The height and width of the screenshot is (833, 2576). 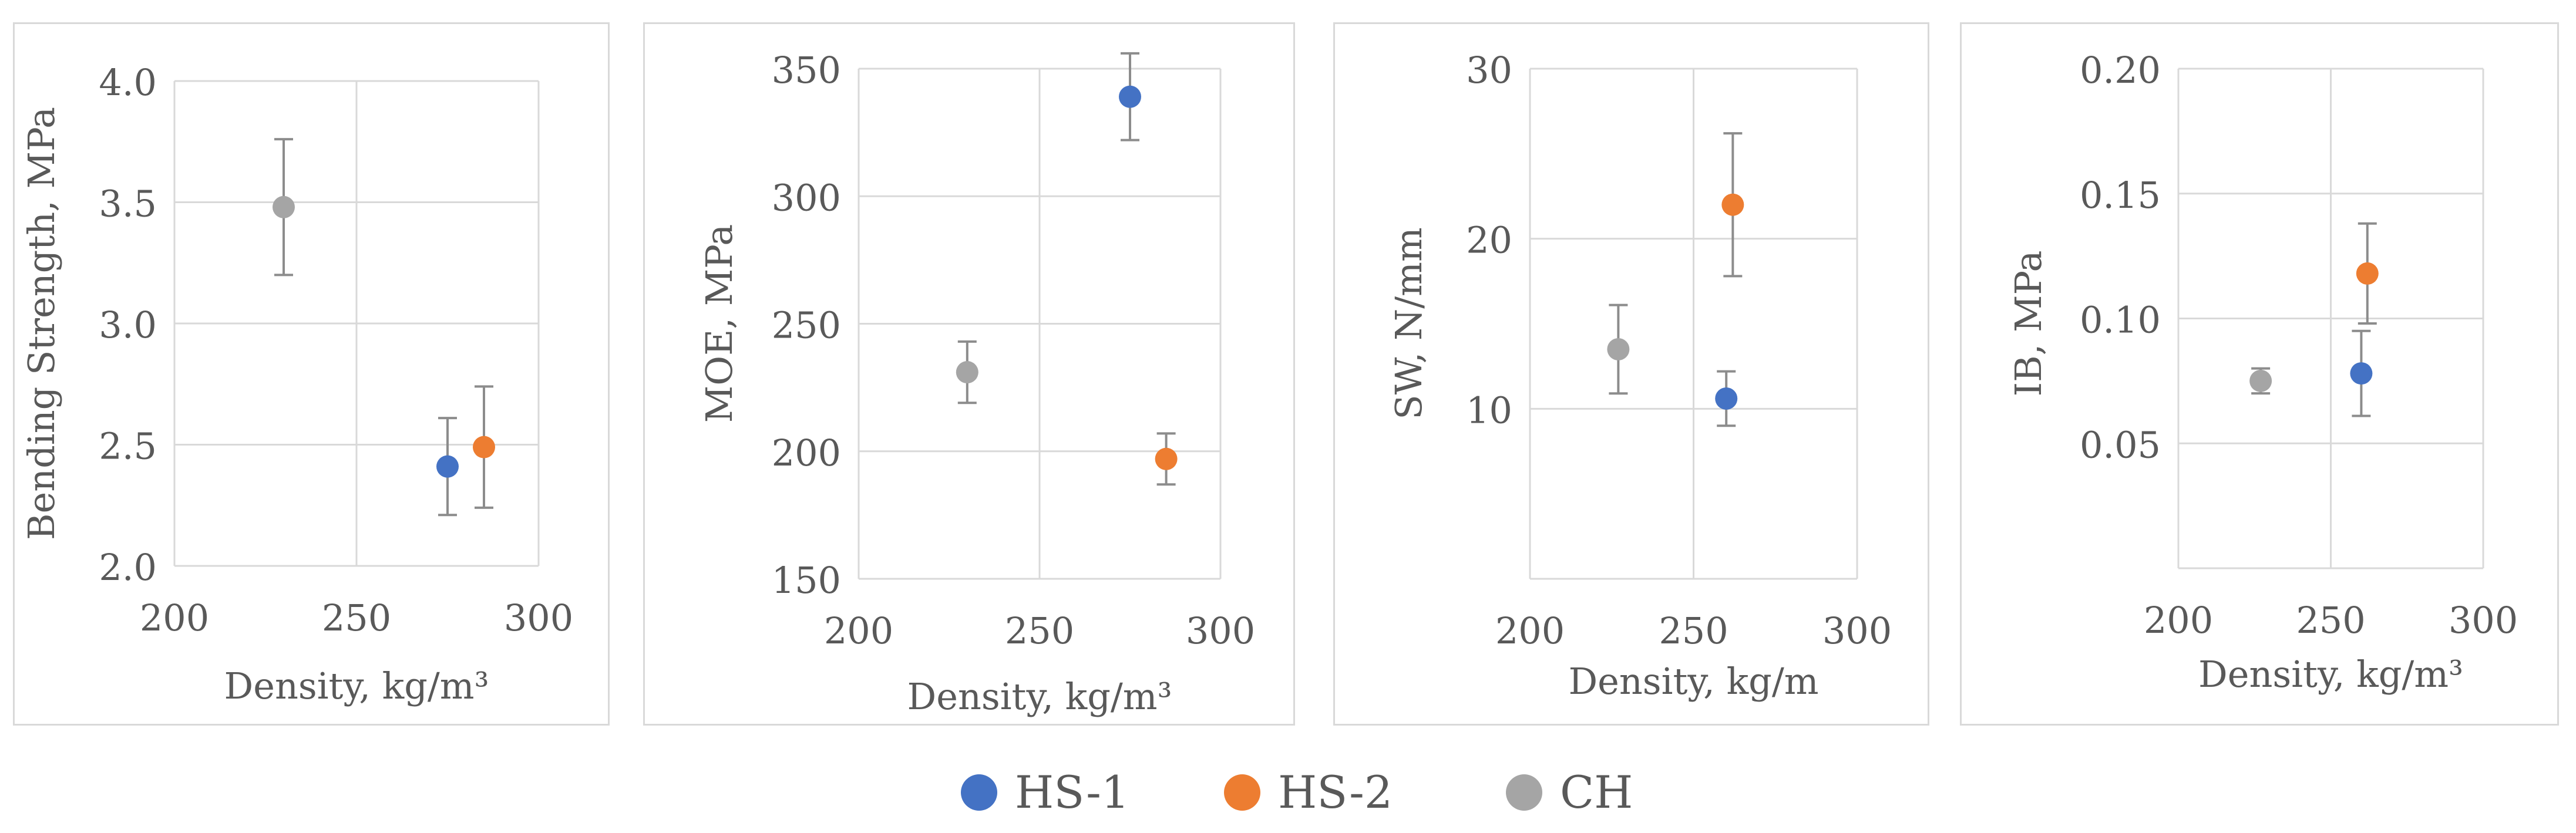 I want to click on y-tick-label: 10, so click(x=1489, y=410).